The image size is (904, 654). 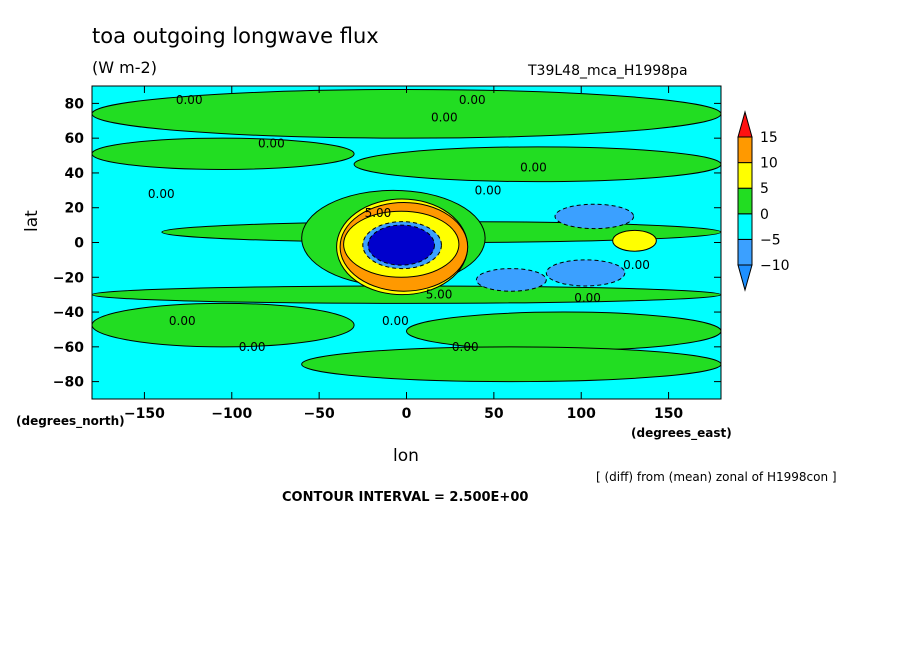 What do you see at coordinates (405, 497) in the screenshot?
I see `contour-interval: CONTOUR INTERVAL = 2.500E+00` at bounding box center [405, 497].